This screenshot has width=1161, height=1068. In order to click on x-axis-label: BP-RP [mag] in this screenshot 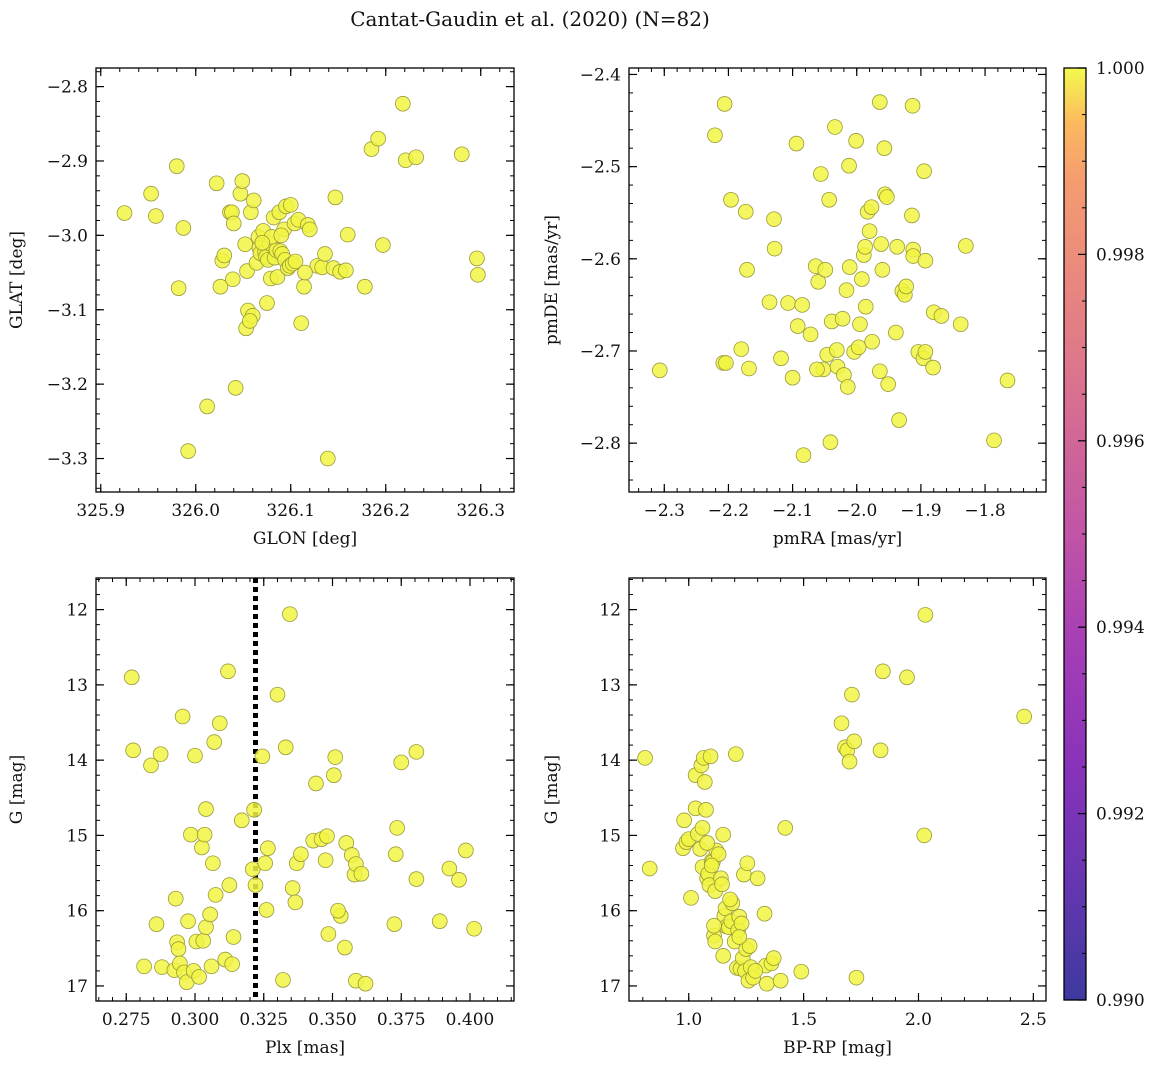, I will do `click(837, 1048)`.